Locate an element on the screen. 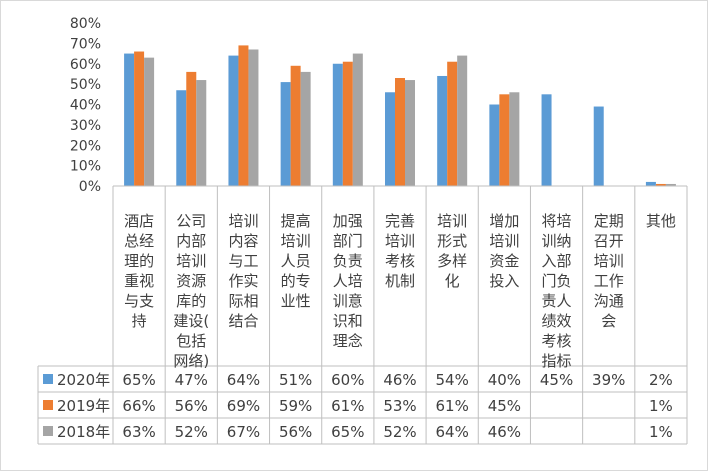 The width and height of the screenshot is (708, 474). data-label: 63% is located at coordinates (138, 432).